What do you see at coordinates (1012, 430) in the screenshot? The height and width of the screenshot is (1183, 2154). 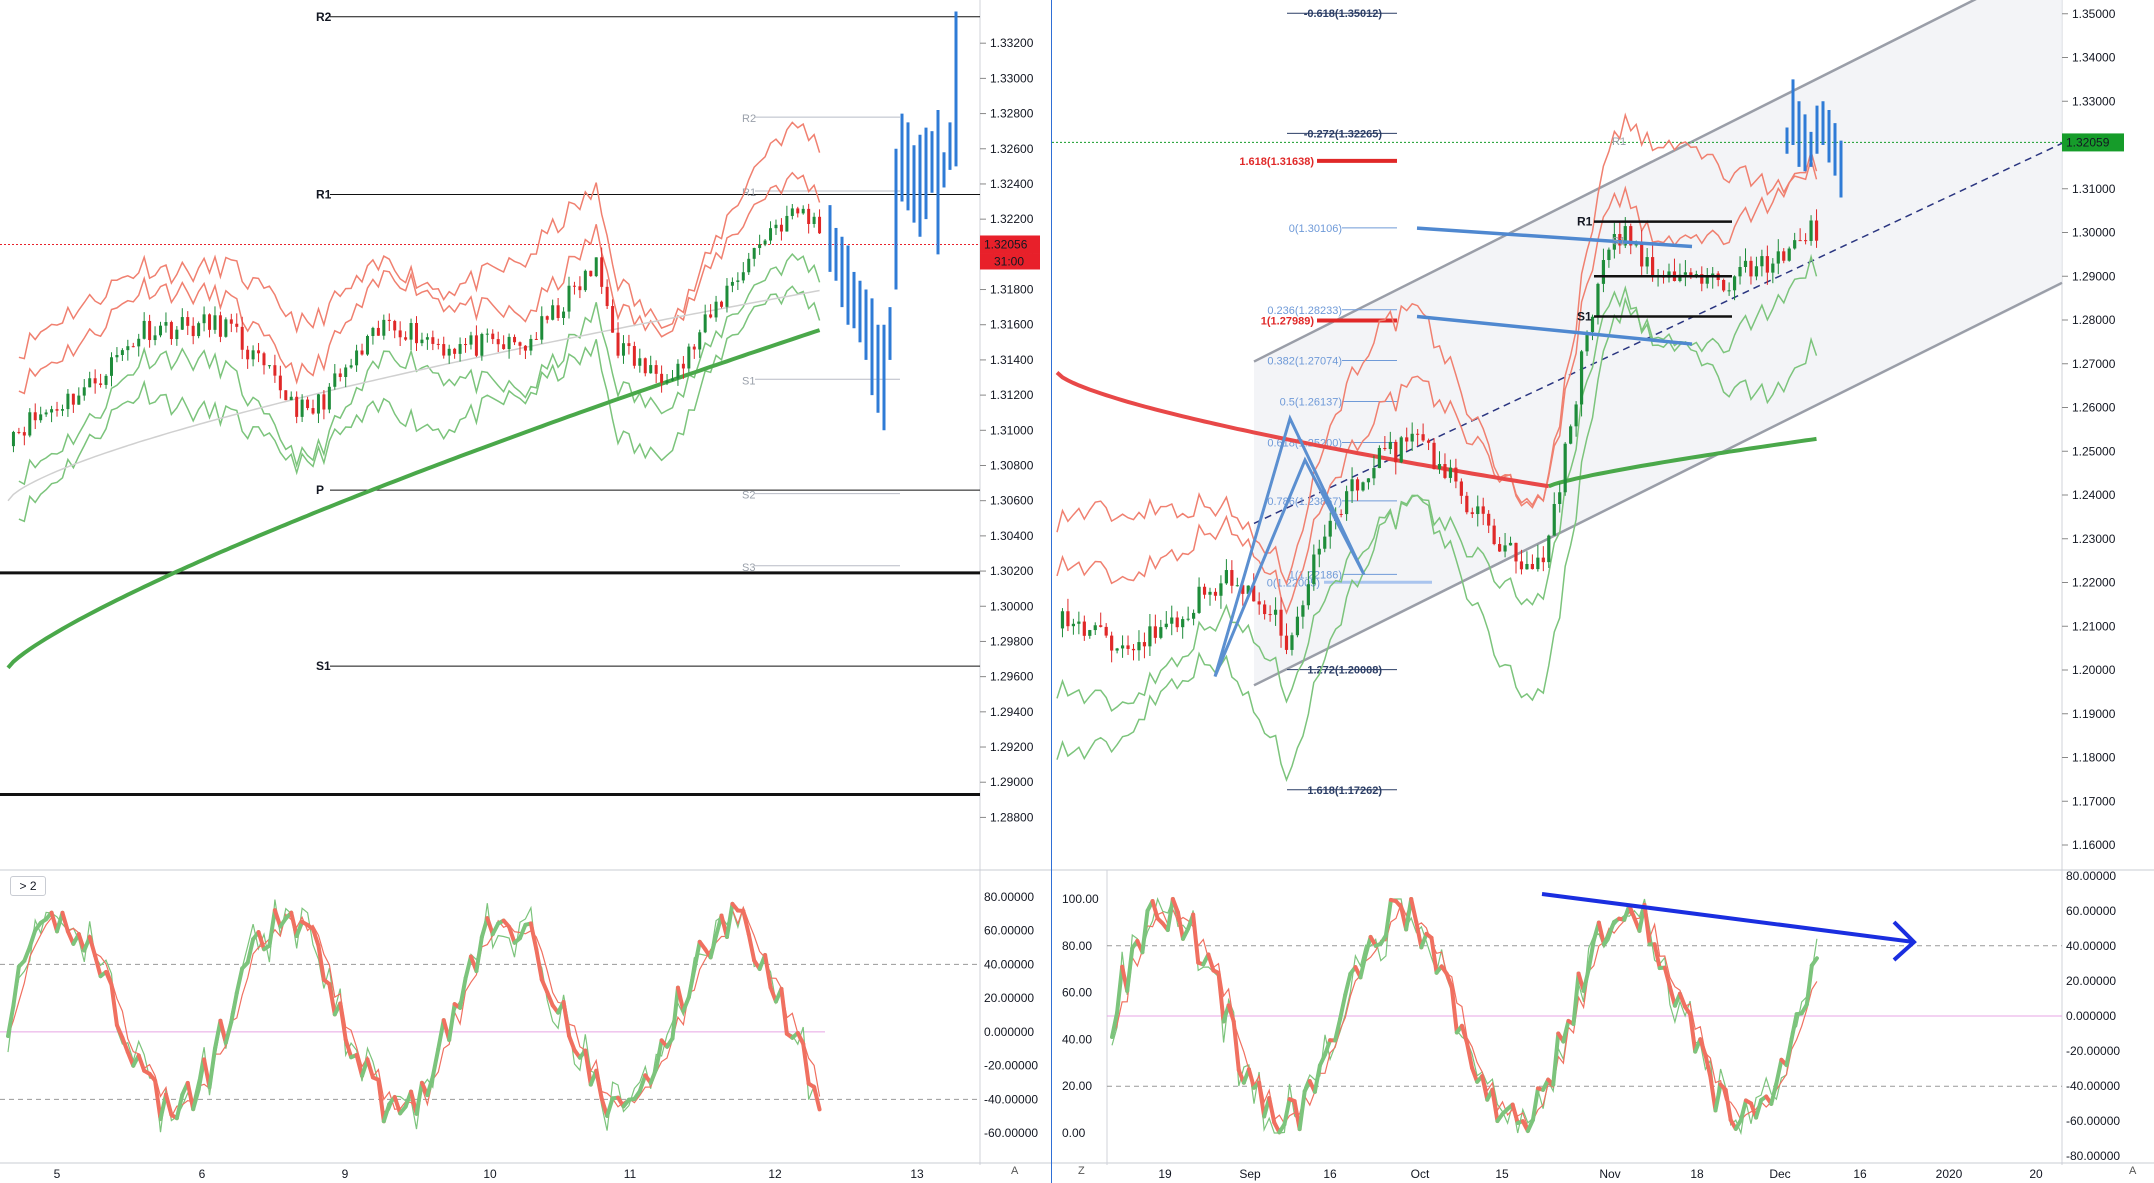 I see `price-tick-label: 1.31000` at bounding box center [1012, 430].